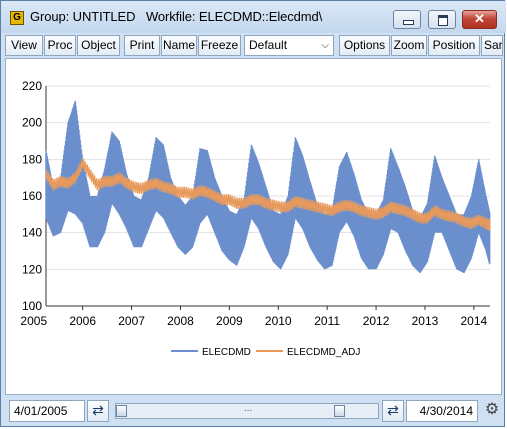  What do you see at coordinates (179, 45) in the screenshot?
I see `name-button: Name` at bounding box center [179, 45].